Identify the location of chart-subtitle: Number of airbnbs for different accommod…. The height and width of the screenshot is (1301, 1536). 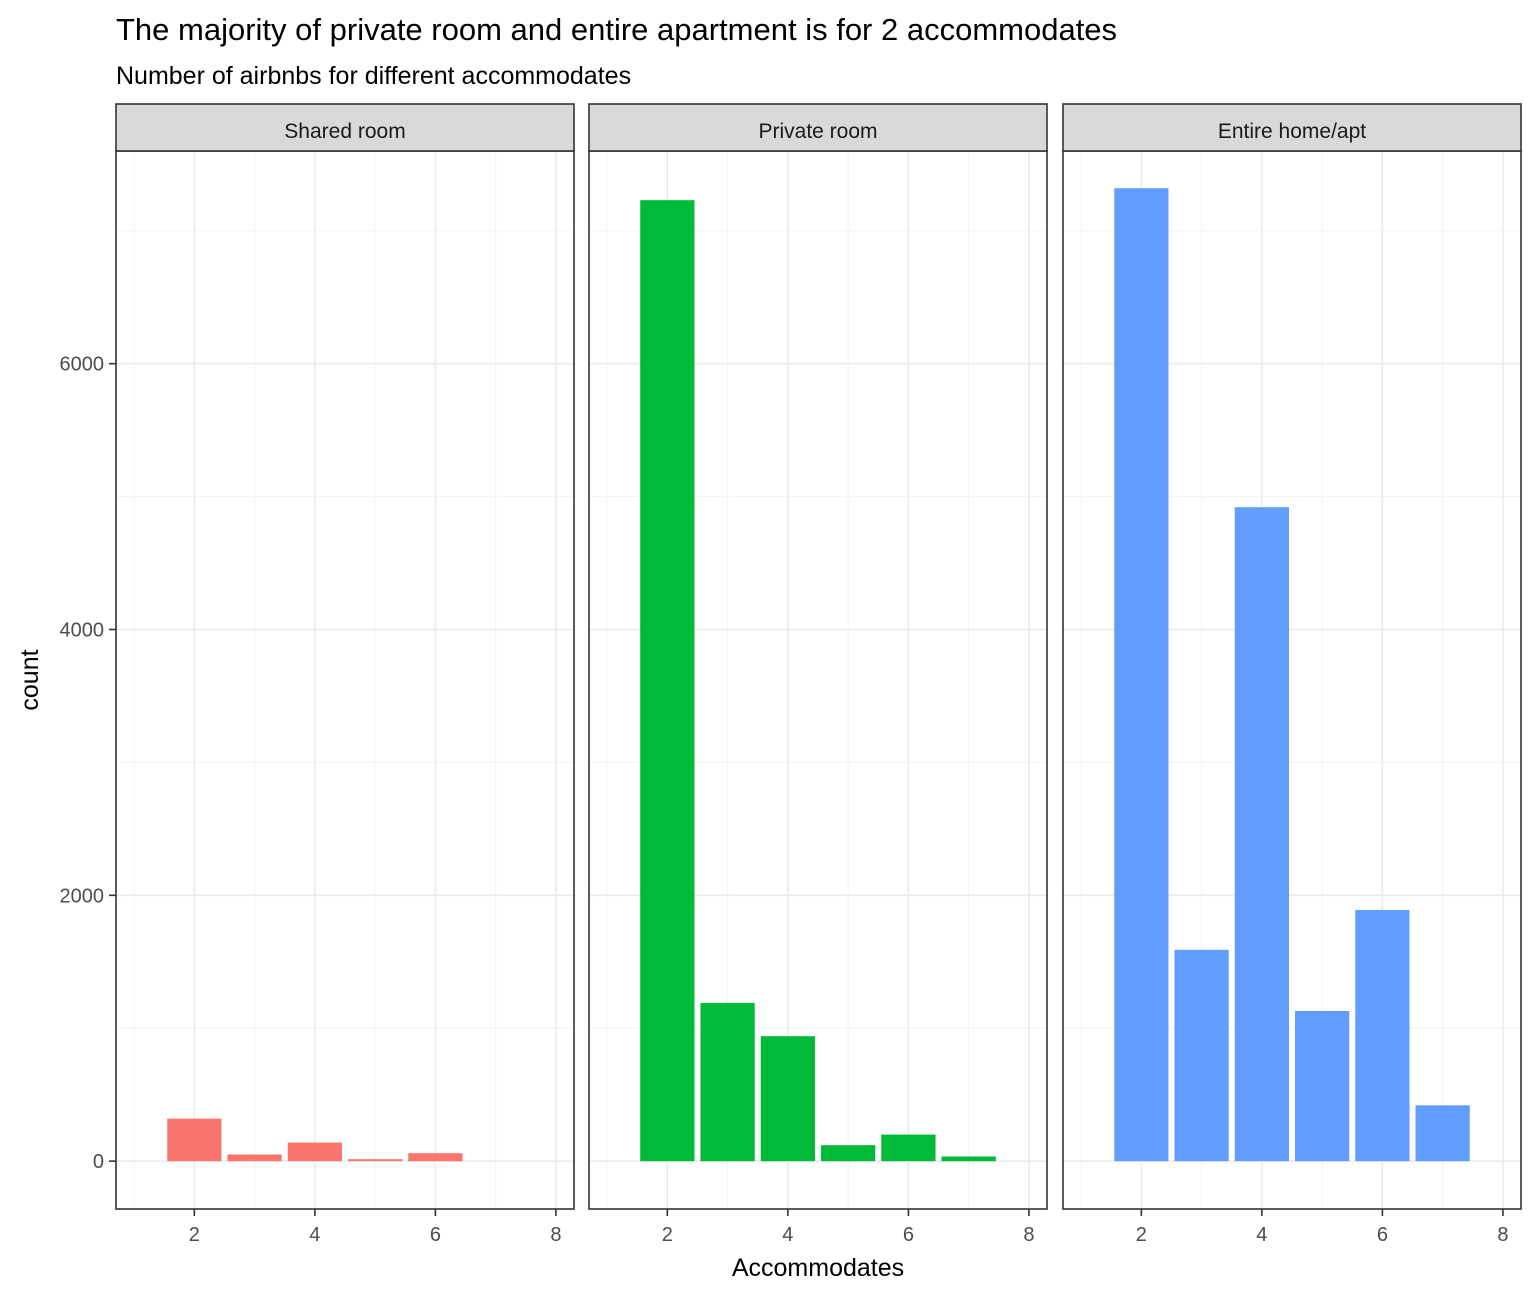
(373, 76).